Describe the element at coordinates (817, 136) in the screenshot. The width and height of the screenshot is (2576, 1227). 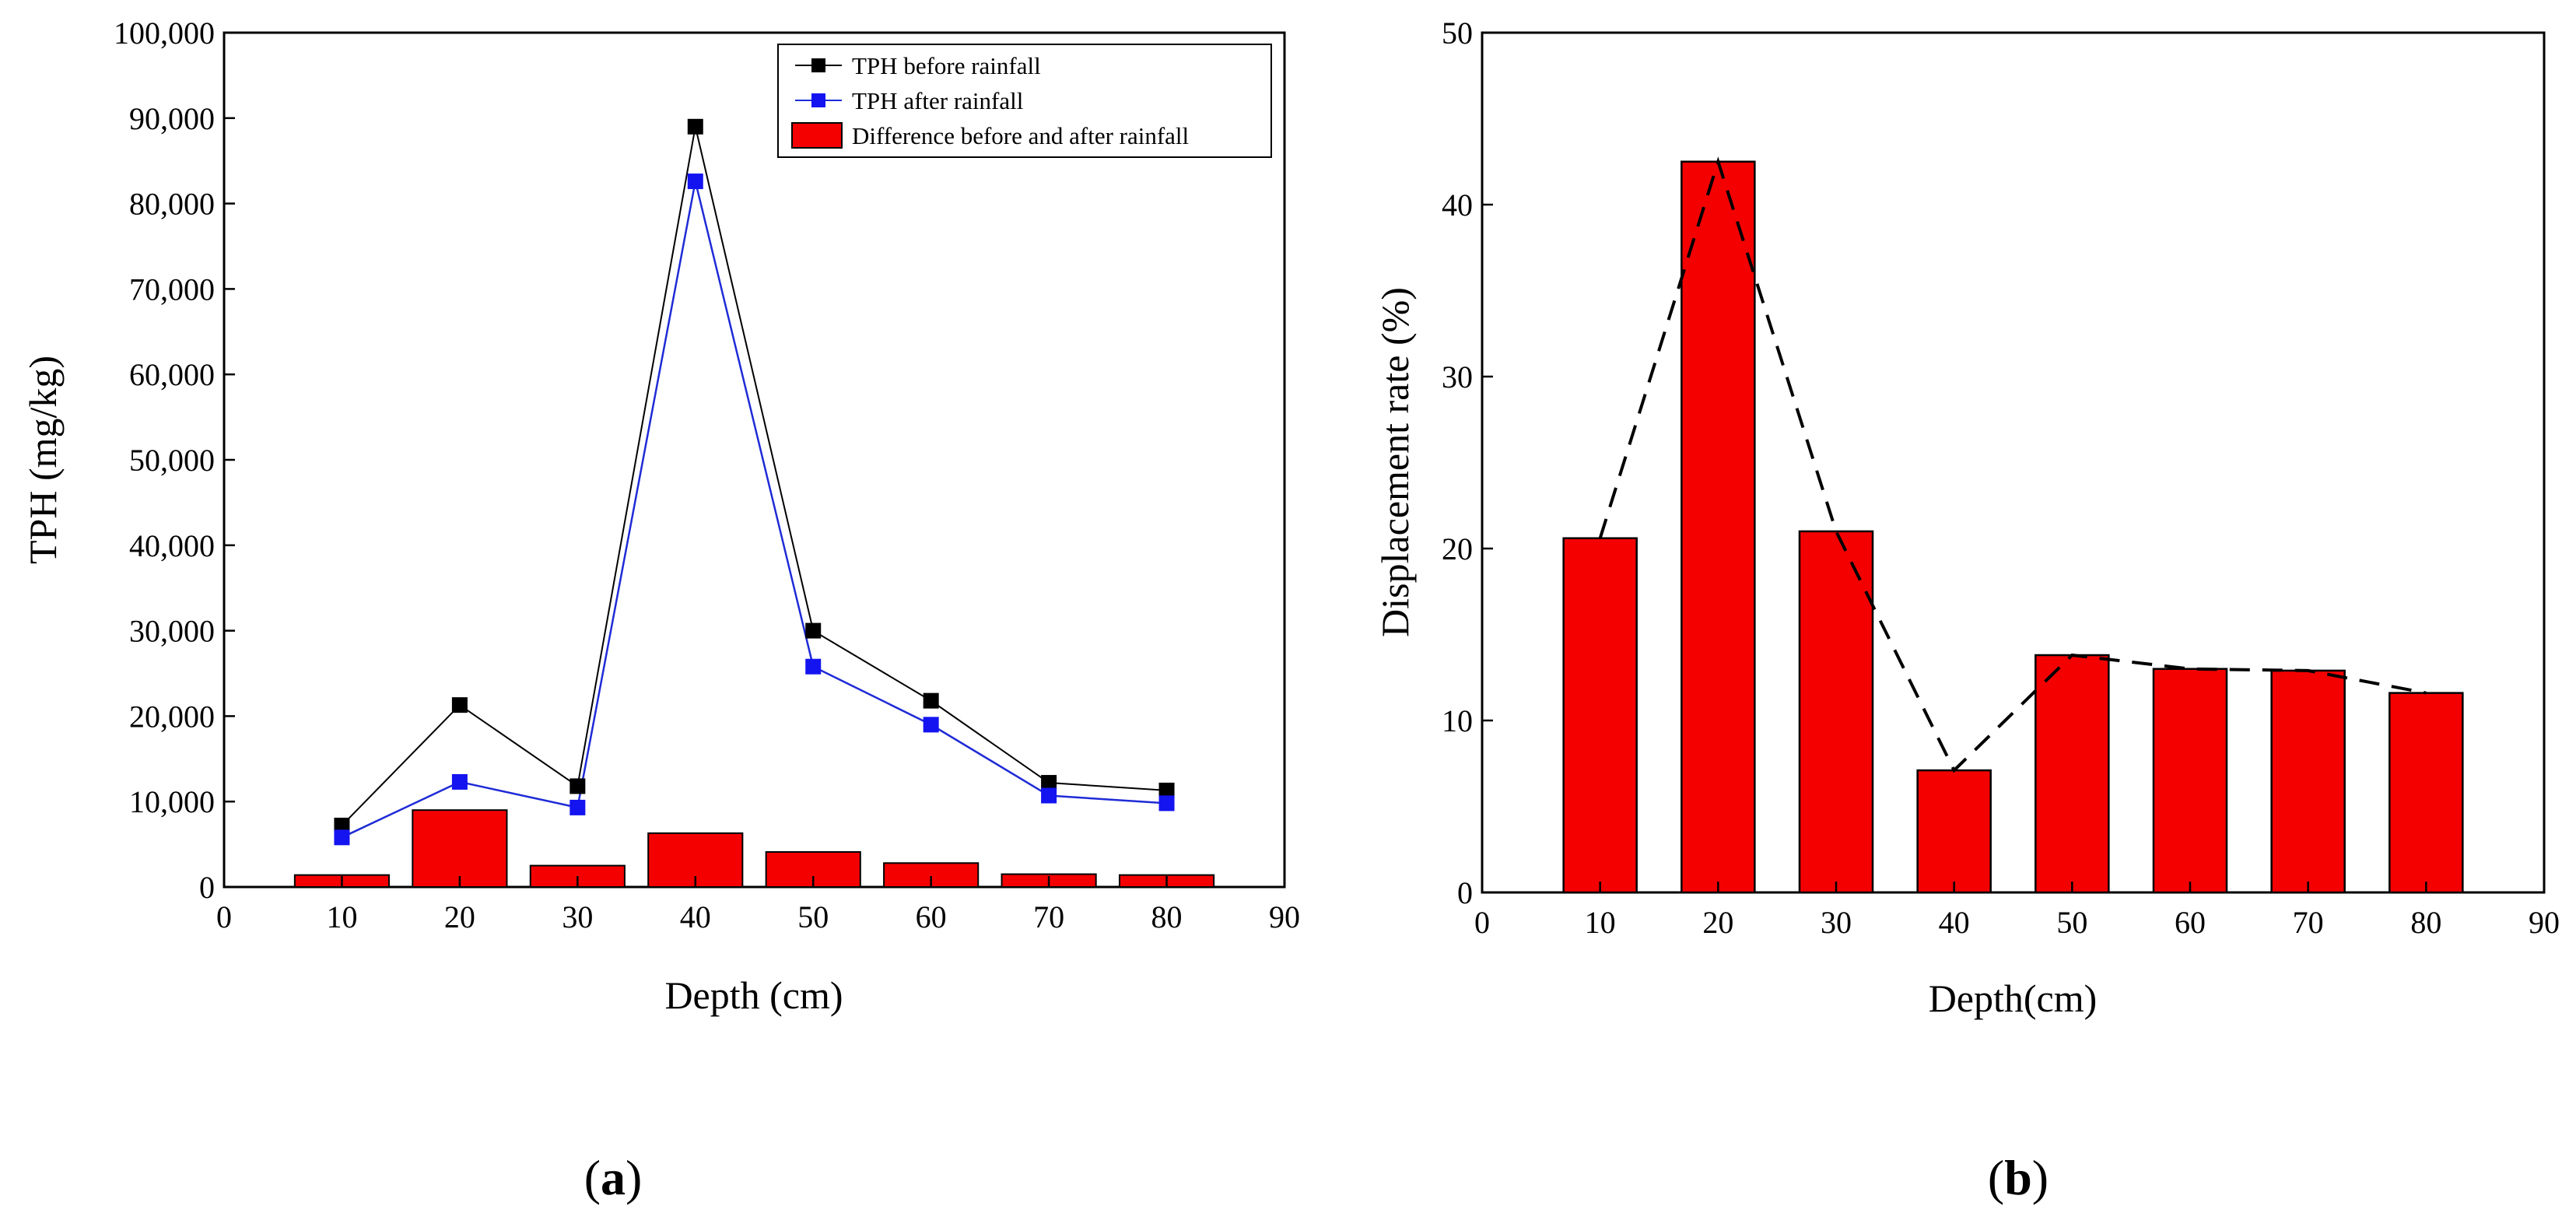
I see `legend-difference-swatch` at that location.